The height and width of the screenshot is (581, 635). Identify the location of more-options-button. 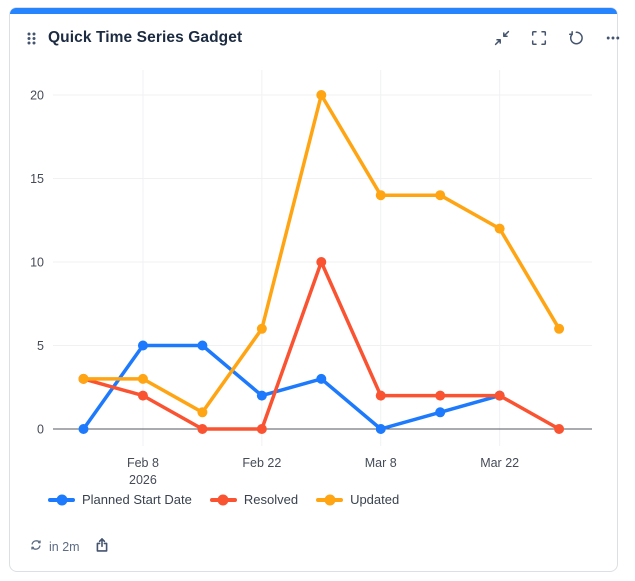
(613, 38).